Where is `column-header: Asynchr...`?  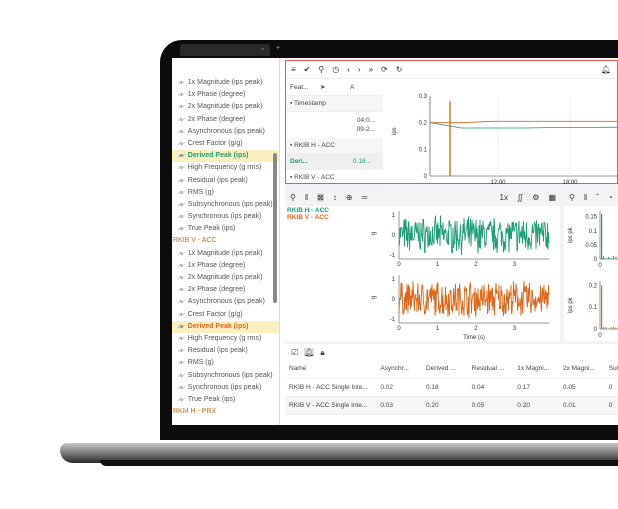 column-header: Asynchr... is located at coordinates (399, 369).